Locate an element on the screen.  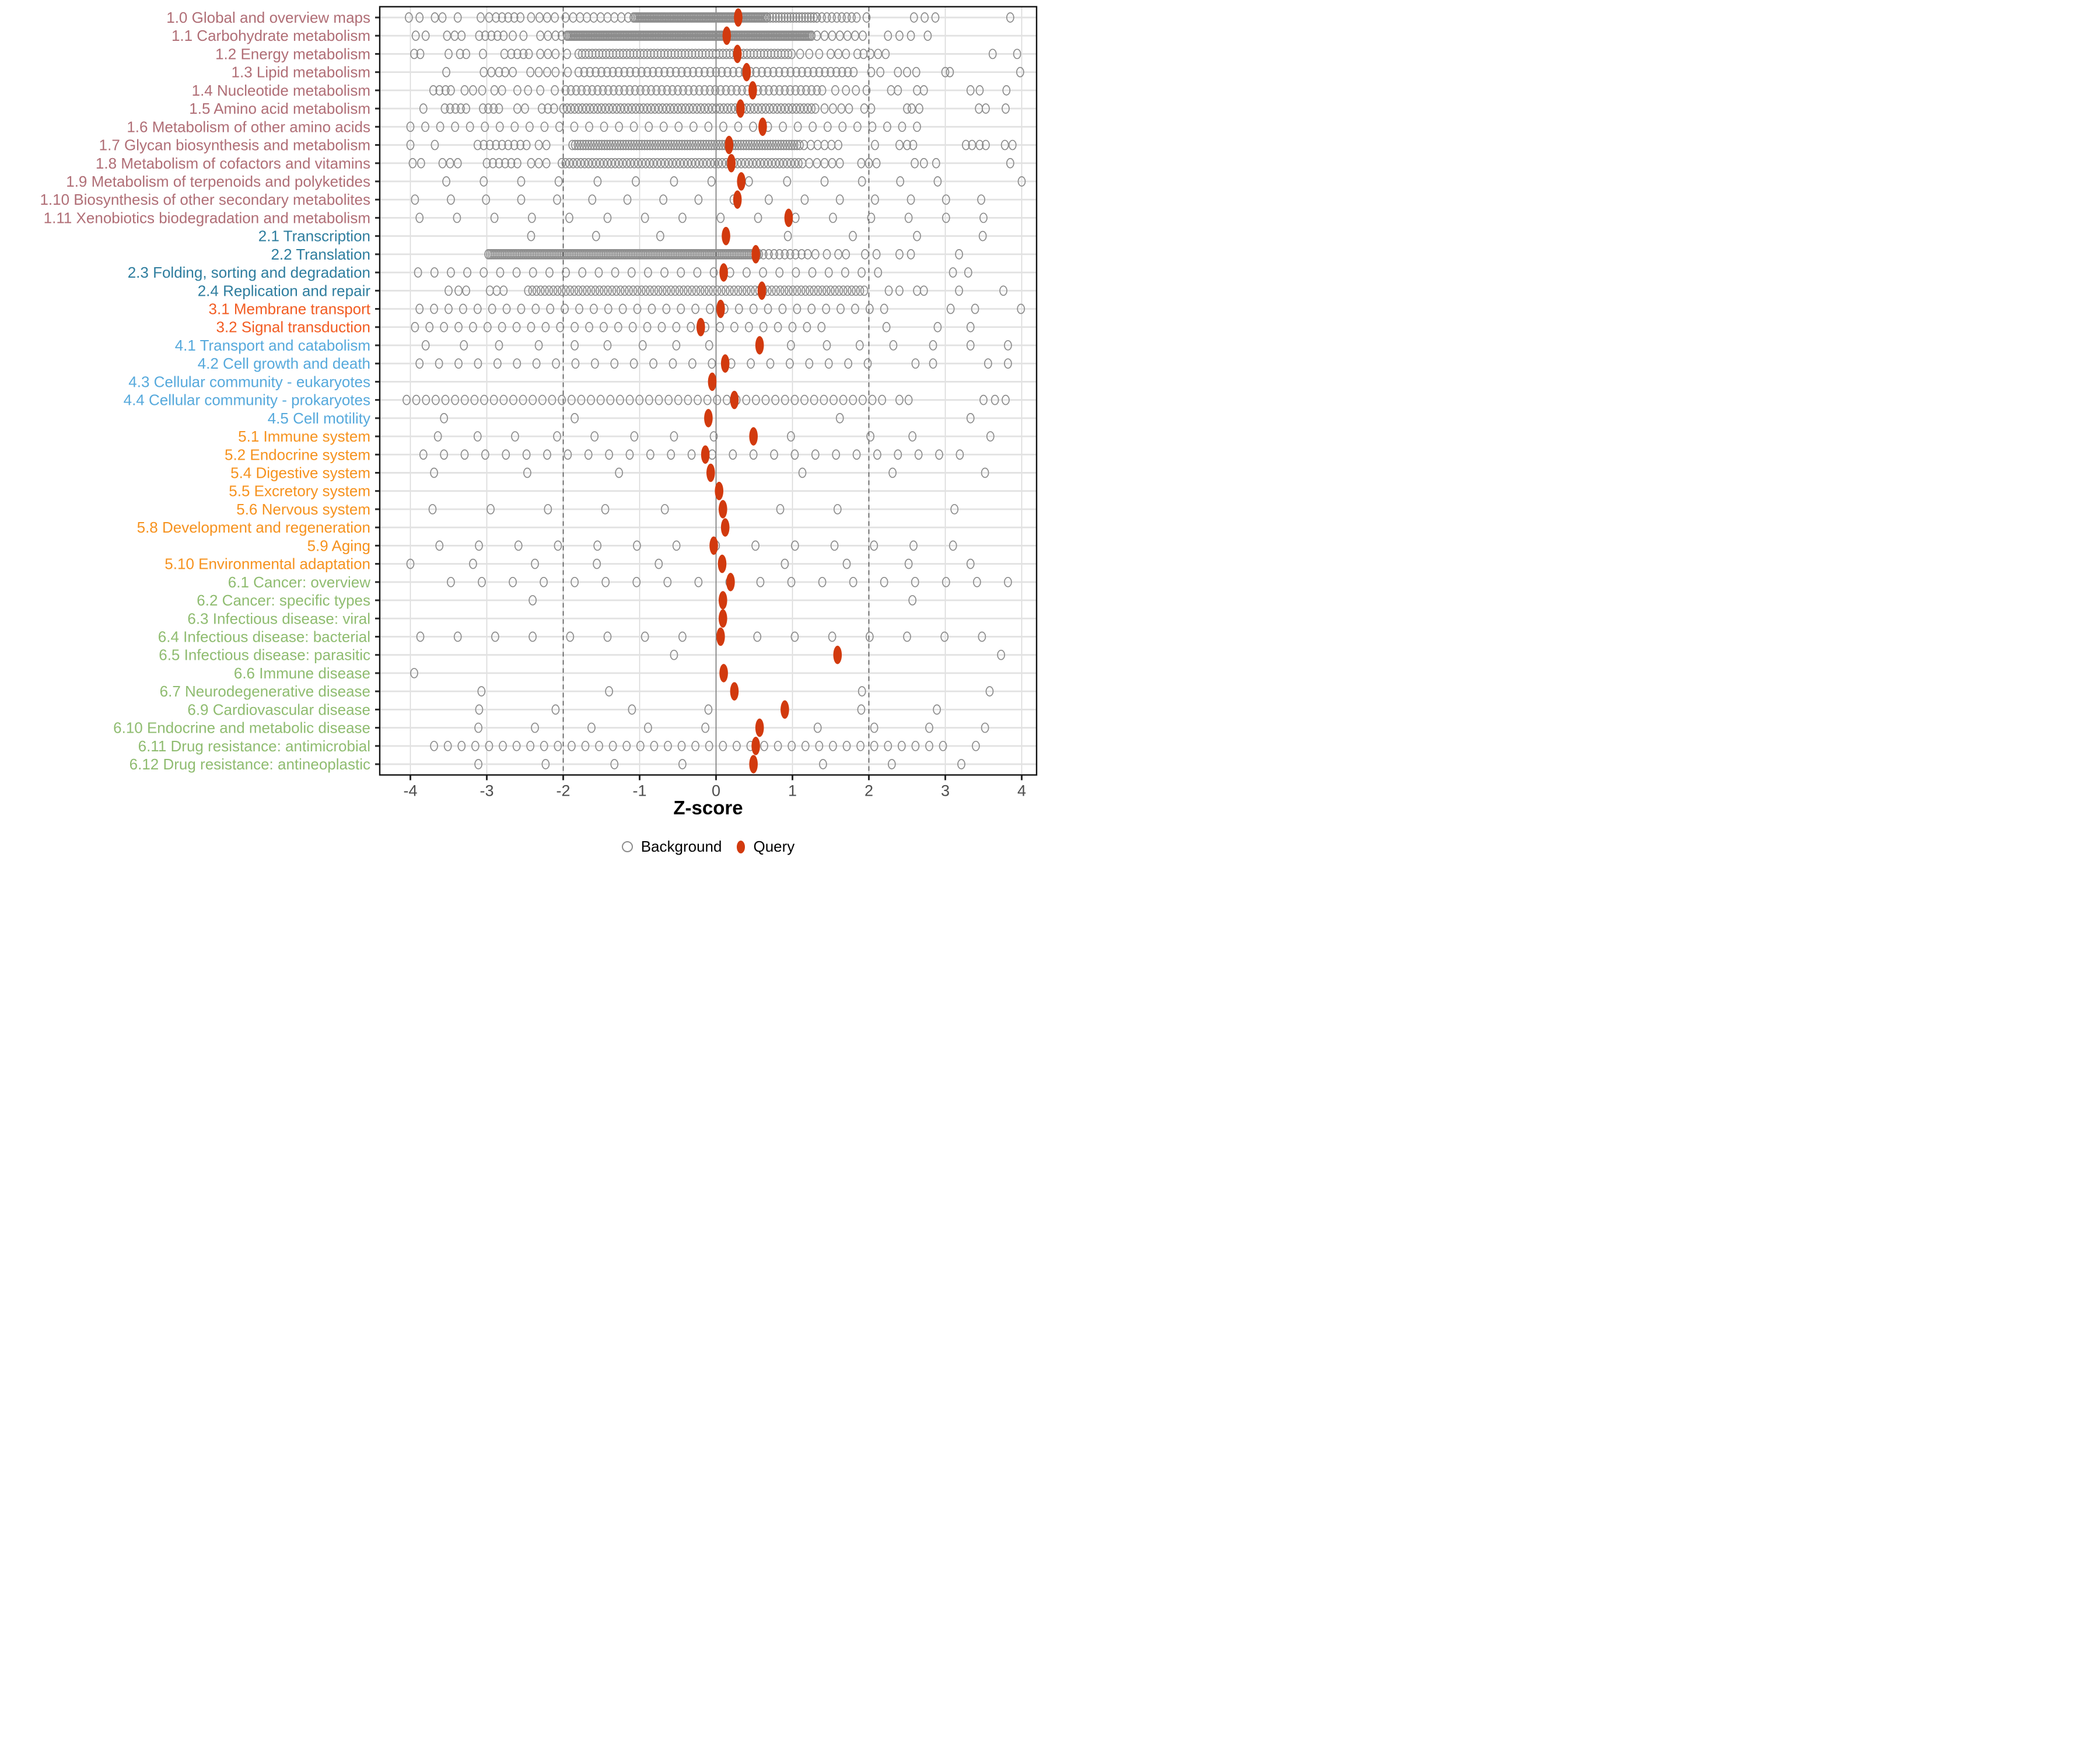
row-label: 5.4 Digestive system is located at coordinates (300, 473).